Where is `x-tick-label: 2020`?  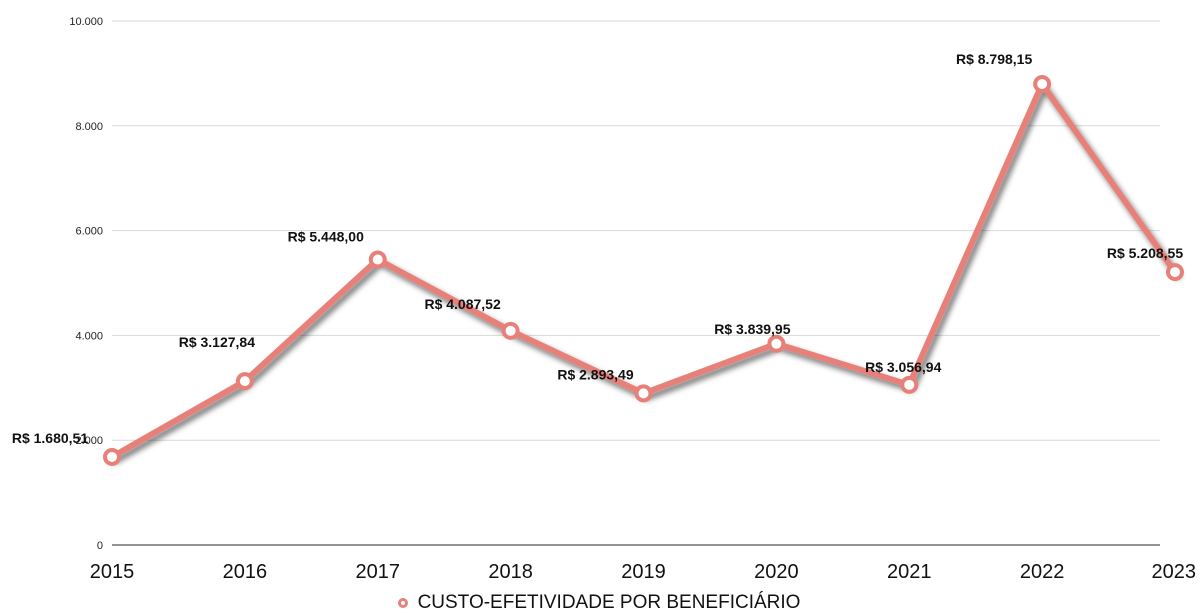
x-tick-label: 2020 is located at coordinates (776, 572).